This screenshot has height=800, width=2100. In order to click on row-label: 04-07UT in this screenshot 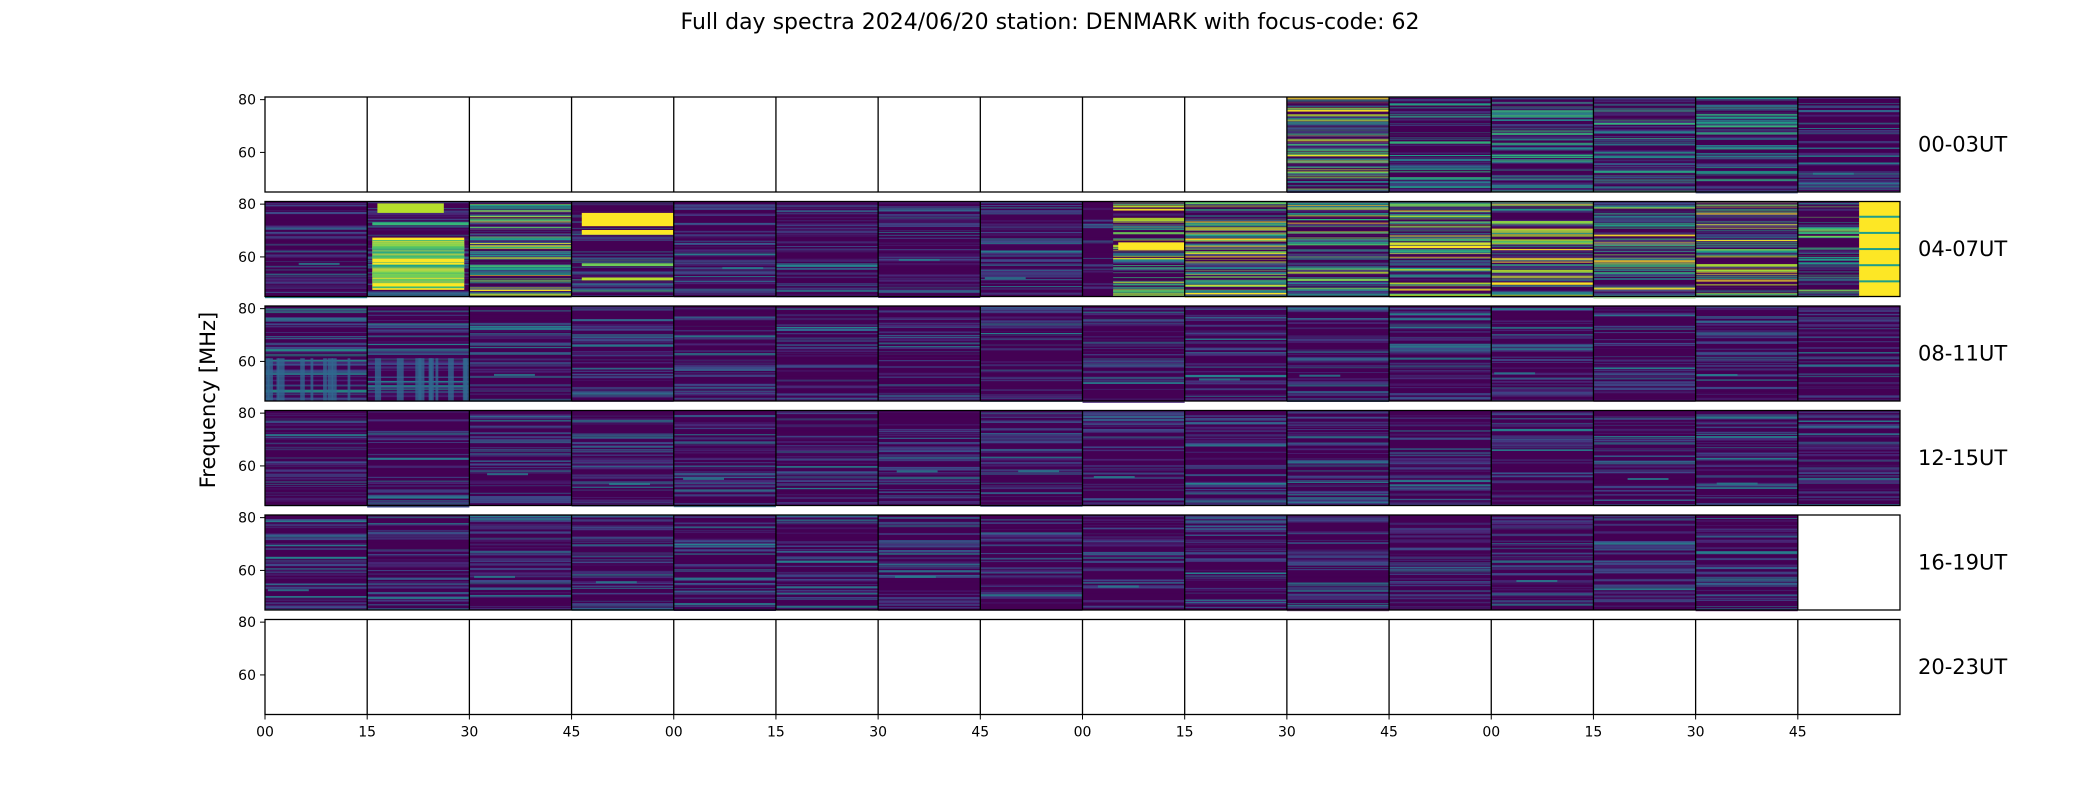, I will do `click(1962, 249)`.